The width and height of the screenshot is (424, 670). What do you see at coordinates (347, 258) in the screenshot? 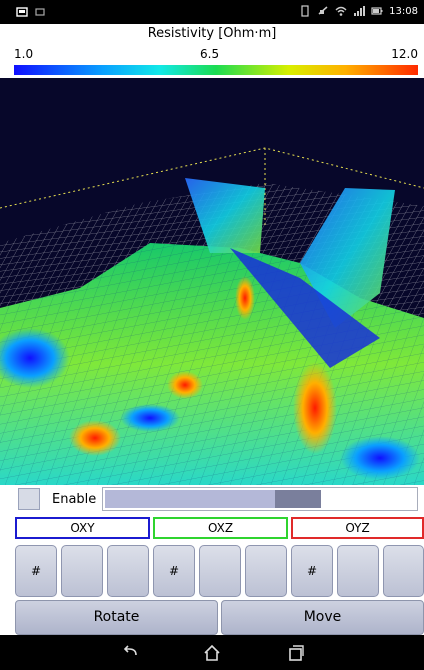
I see `vertical-section-oyz` at bounding box center [347, 258].